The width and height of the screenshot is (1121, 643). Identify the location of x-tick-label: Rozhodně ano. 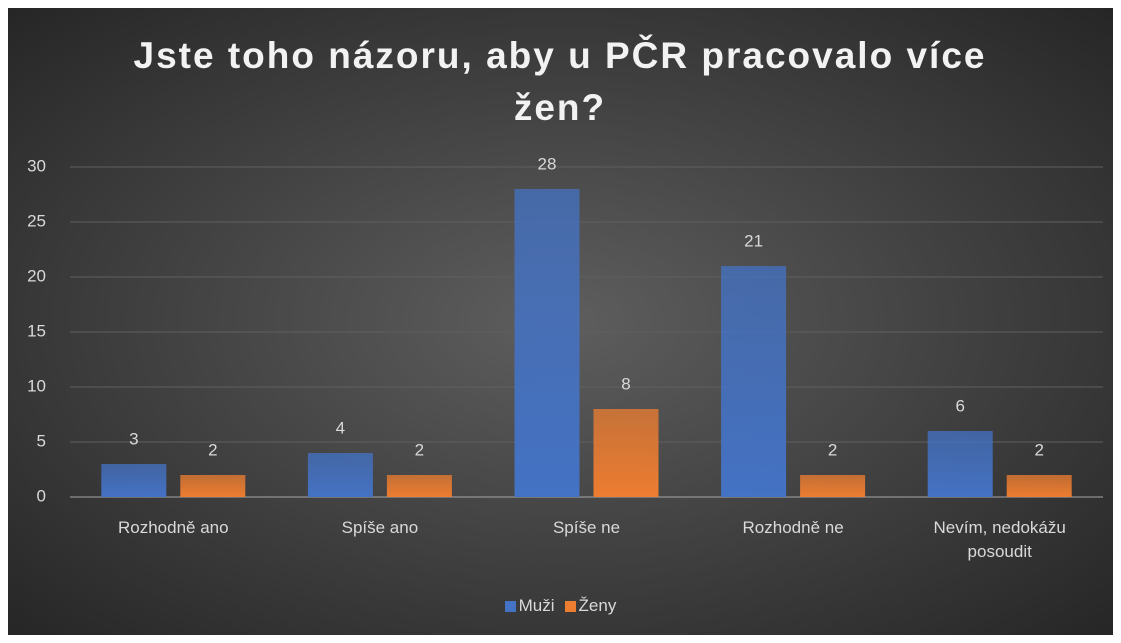
(173, 527).